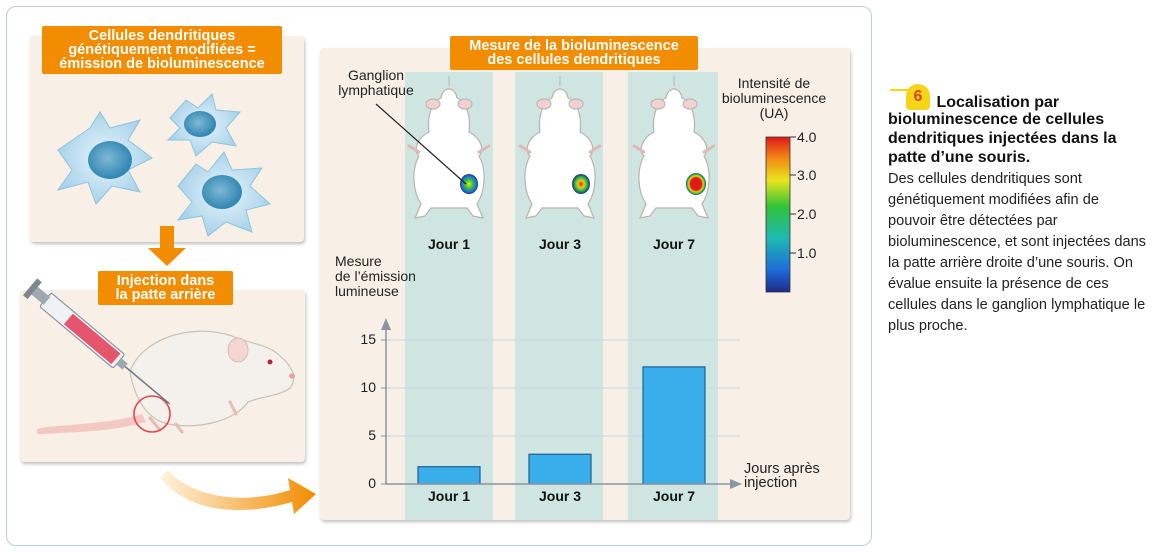 The width and height of the screenshot is (1151, 552). What do you see at coordinates (372, 435) in the screenshot?
I see `y-tick-label: 5` at bounding box center [372, 435].